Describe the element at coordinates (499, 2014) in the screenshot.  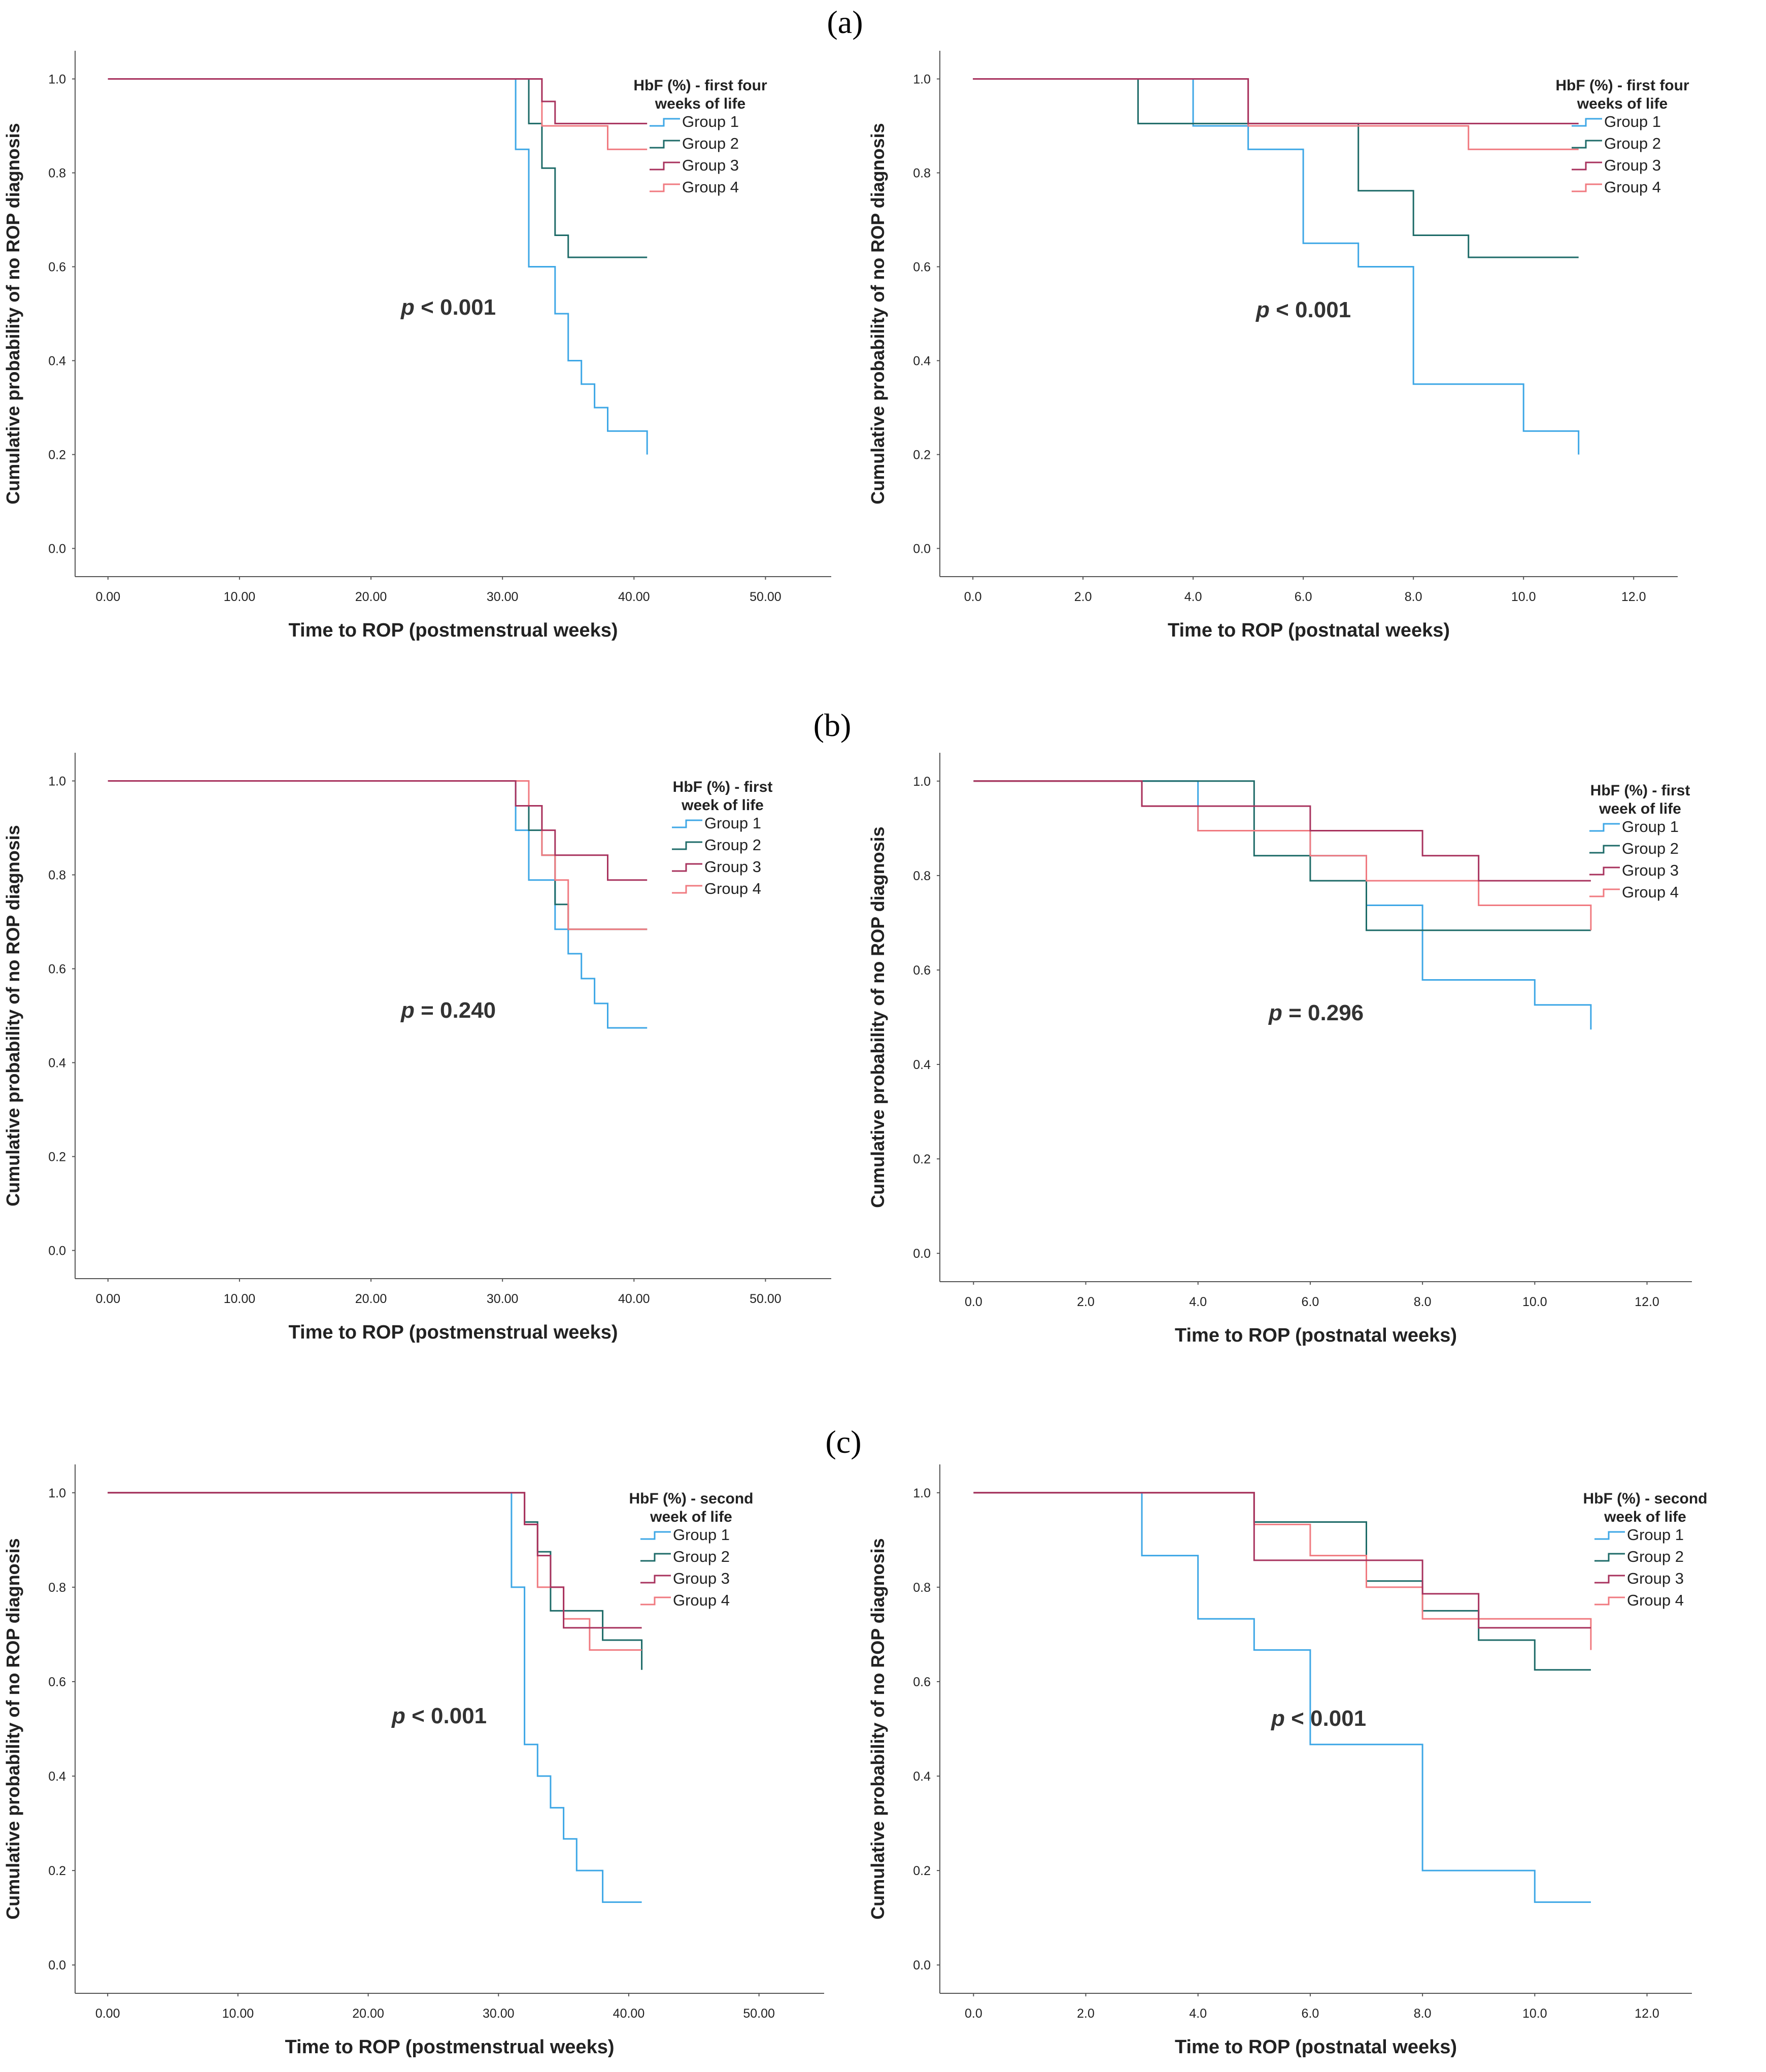
I see `x-tick-label: 30.00` at that location.